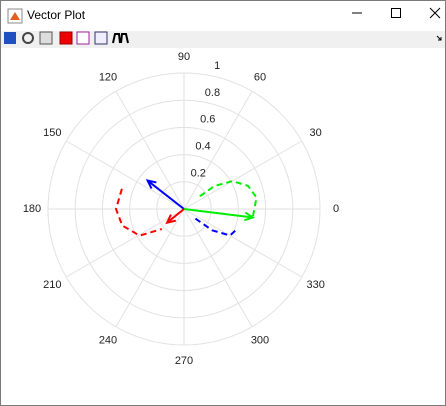 Image resolution: width=446 pixels, height=406 pixels. I want to click on theta-tick-label: 240, so click(108, 341).